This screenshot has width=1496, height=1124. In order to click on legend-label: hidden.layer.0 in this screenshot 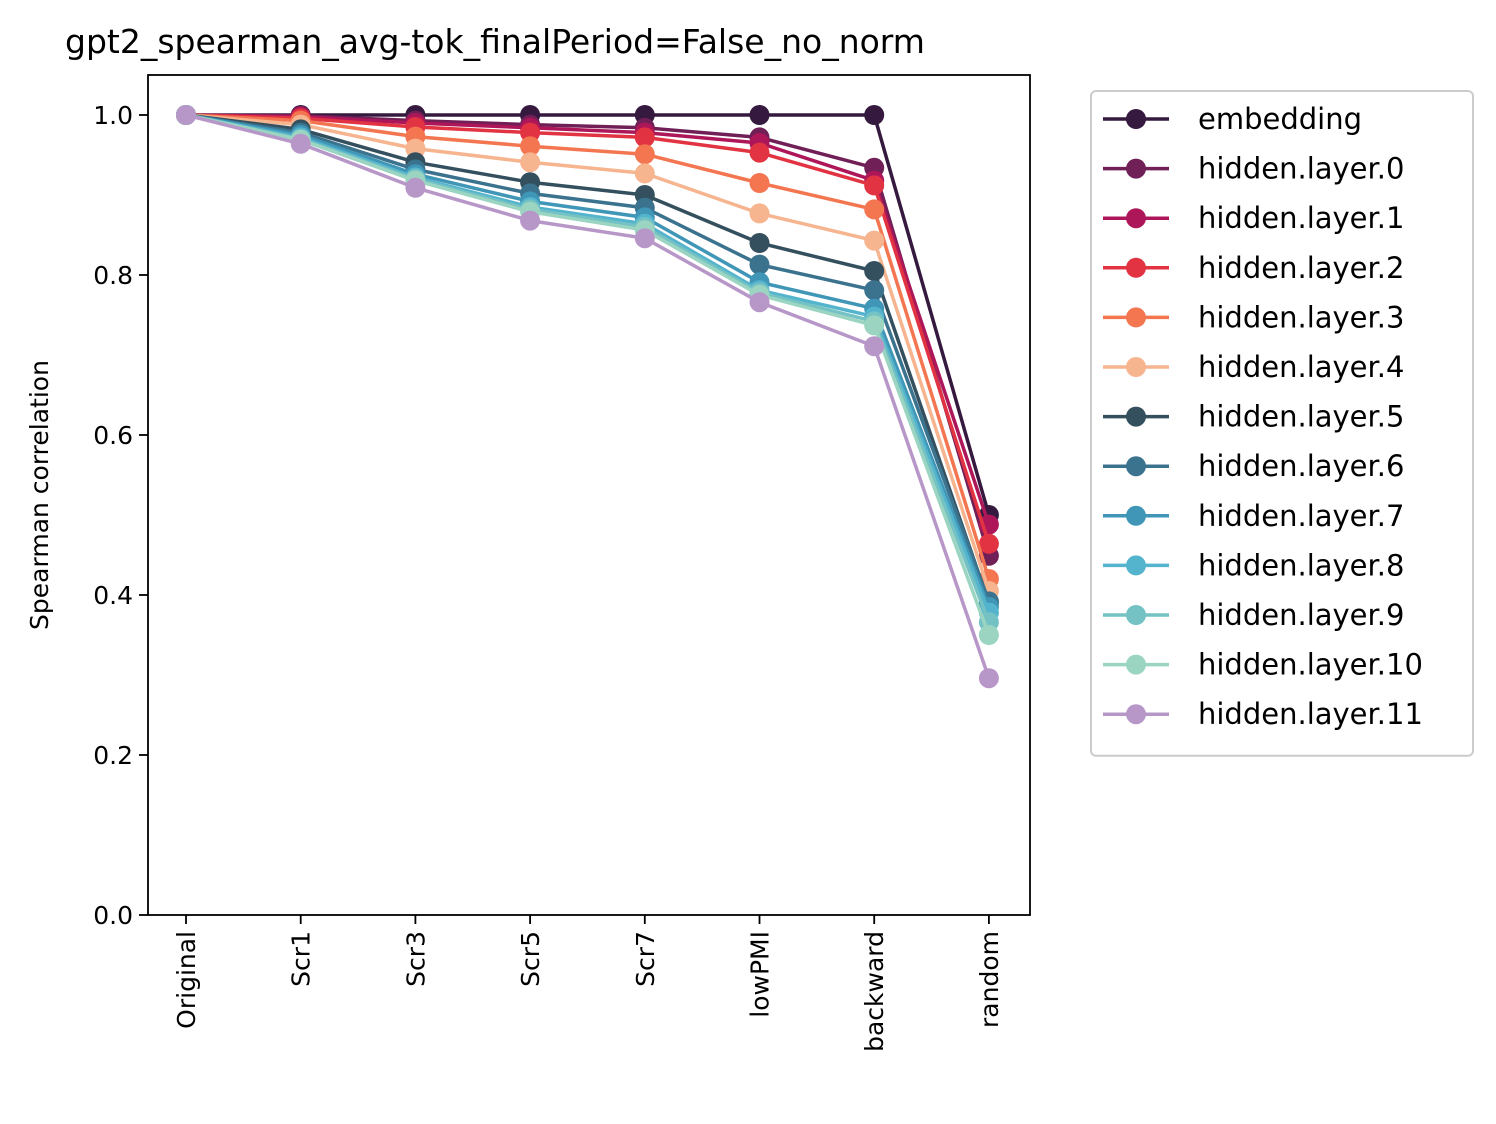, I will do `click(1301, 169)`.